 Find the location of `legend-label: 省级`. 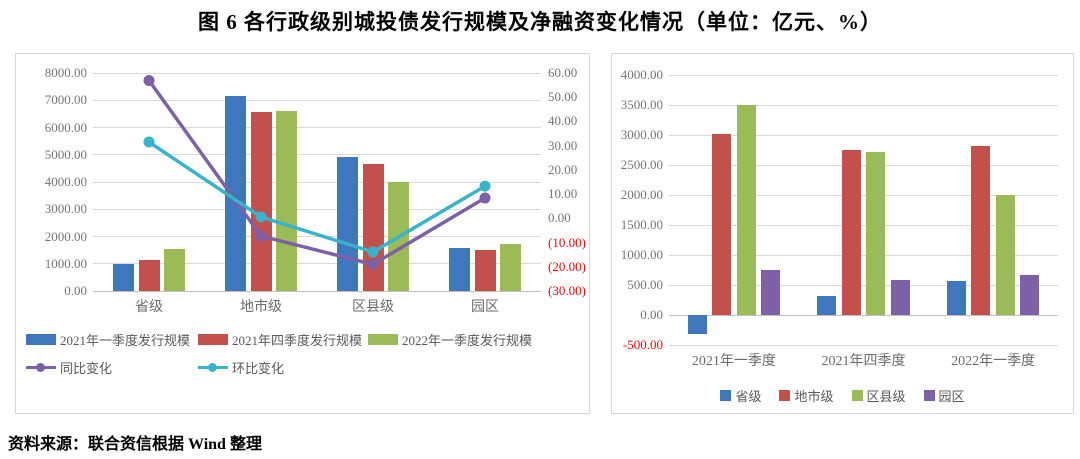

legend-label: 省级 is located at coordinates (748, 396).